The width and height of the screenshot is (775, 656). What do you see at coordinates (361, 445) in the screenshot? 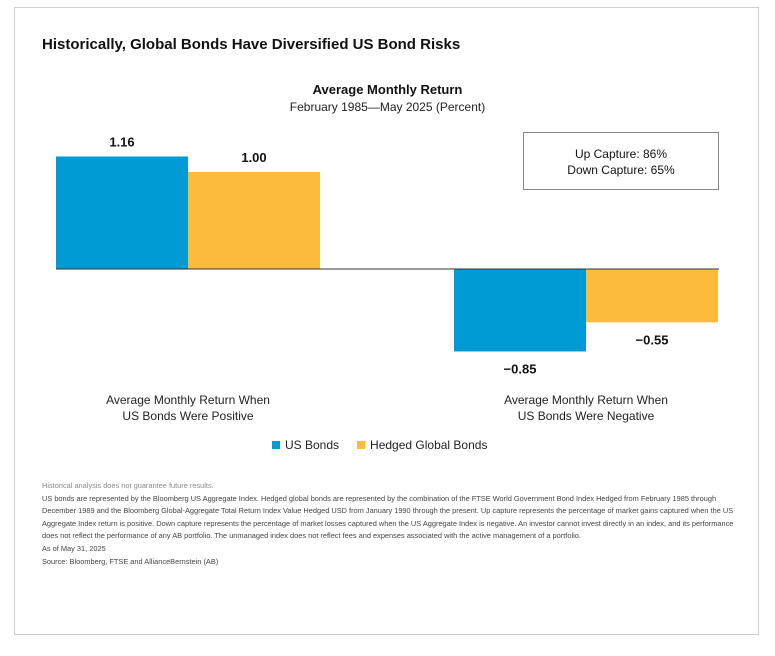
I see `legend-swatch-hedged-global-bonds` at bounding box center [361, 445].